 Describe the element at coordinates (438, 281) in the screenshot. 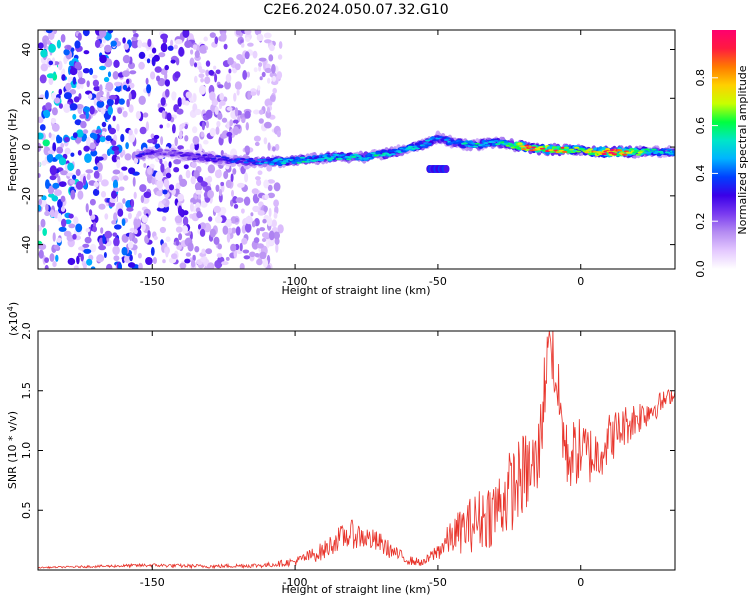

I see `spectrogram-x-tick-label: -50` at that location.